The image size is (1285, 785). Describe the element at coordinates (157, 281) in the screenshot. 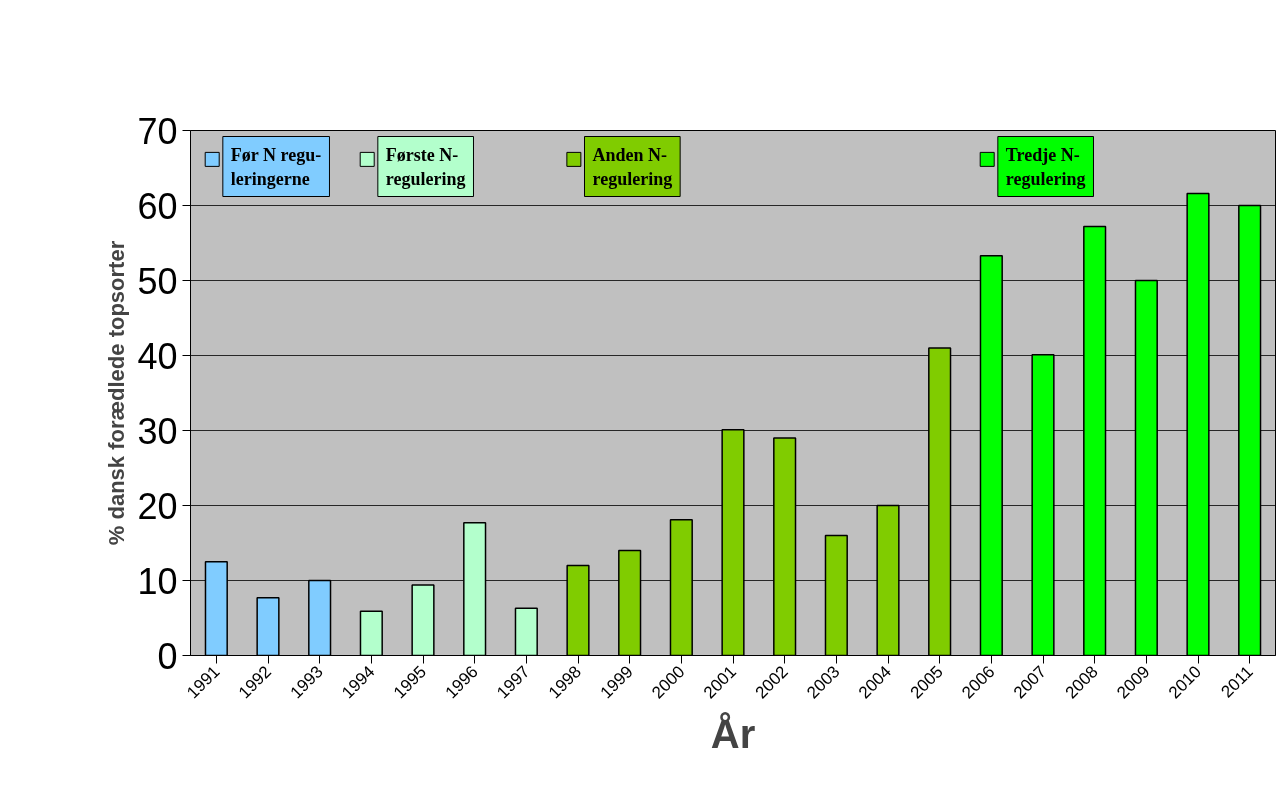

I see `y-tick-label: 50` at that location.